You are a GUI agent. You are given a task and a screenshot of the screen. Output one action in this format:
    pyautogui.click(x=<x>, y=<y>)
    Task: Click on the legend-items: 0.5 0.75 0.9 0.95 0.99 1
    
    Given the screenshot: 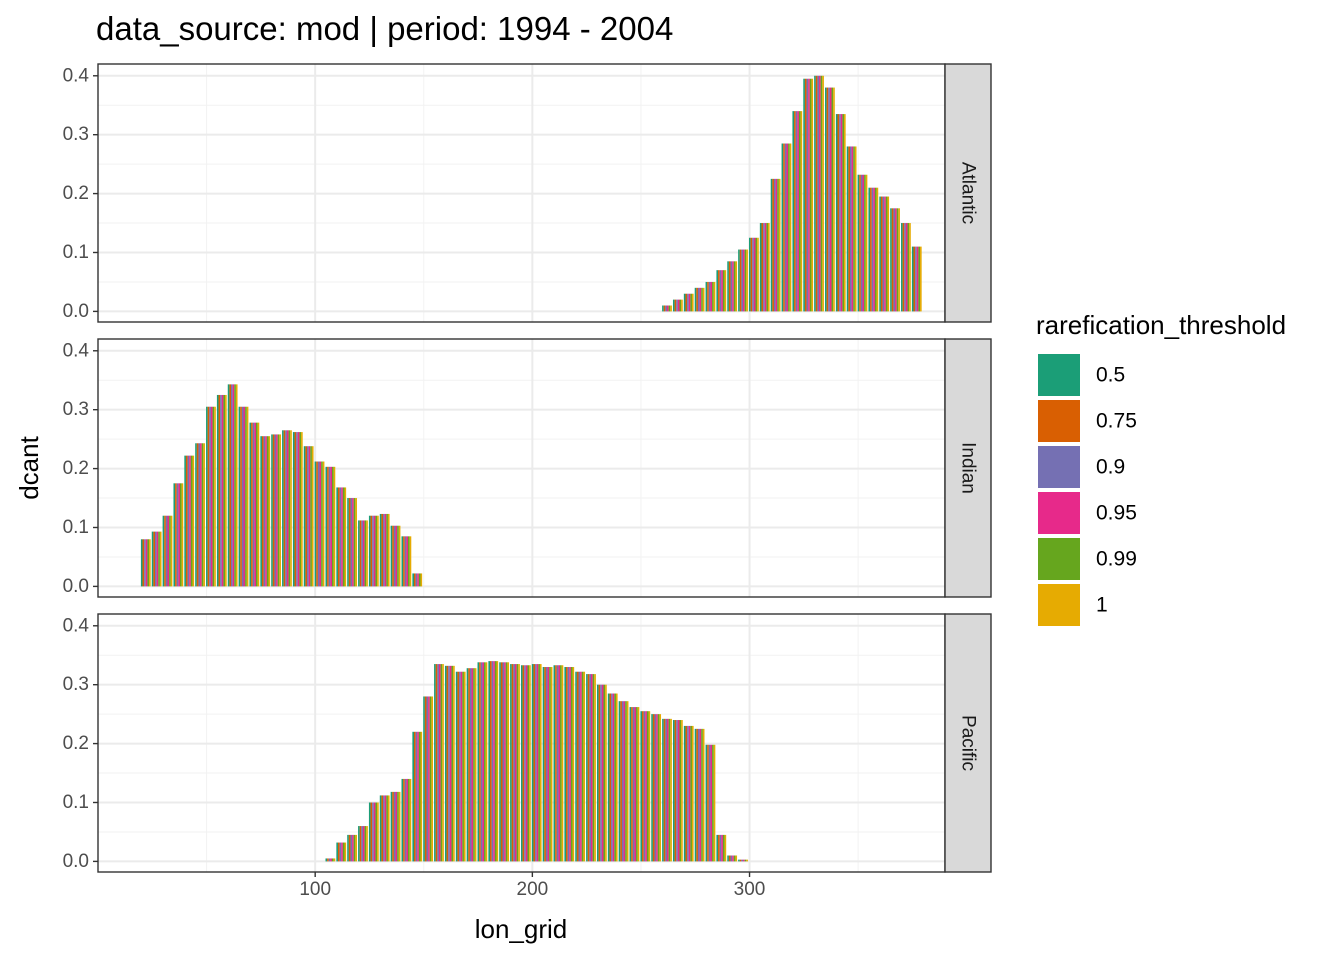 What is the action you would take?
    pyautogui.click(x=1087, y=490)
    